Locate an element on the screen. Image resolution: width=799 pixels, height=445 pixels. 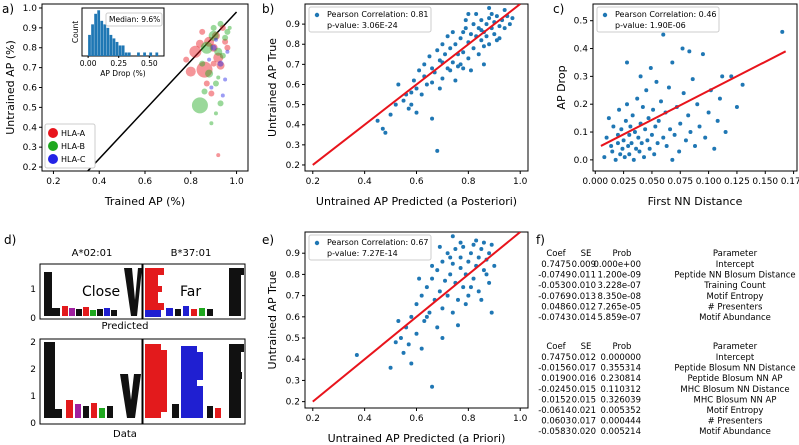
logo-letter-r-bowl is located at coordinates (200, 366).